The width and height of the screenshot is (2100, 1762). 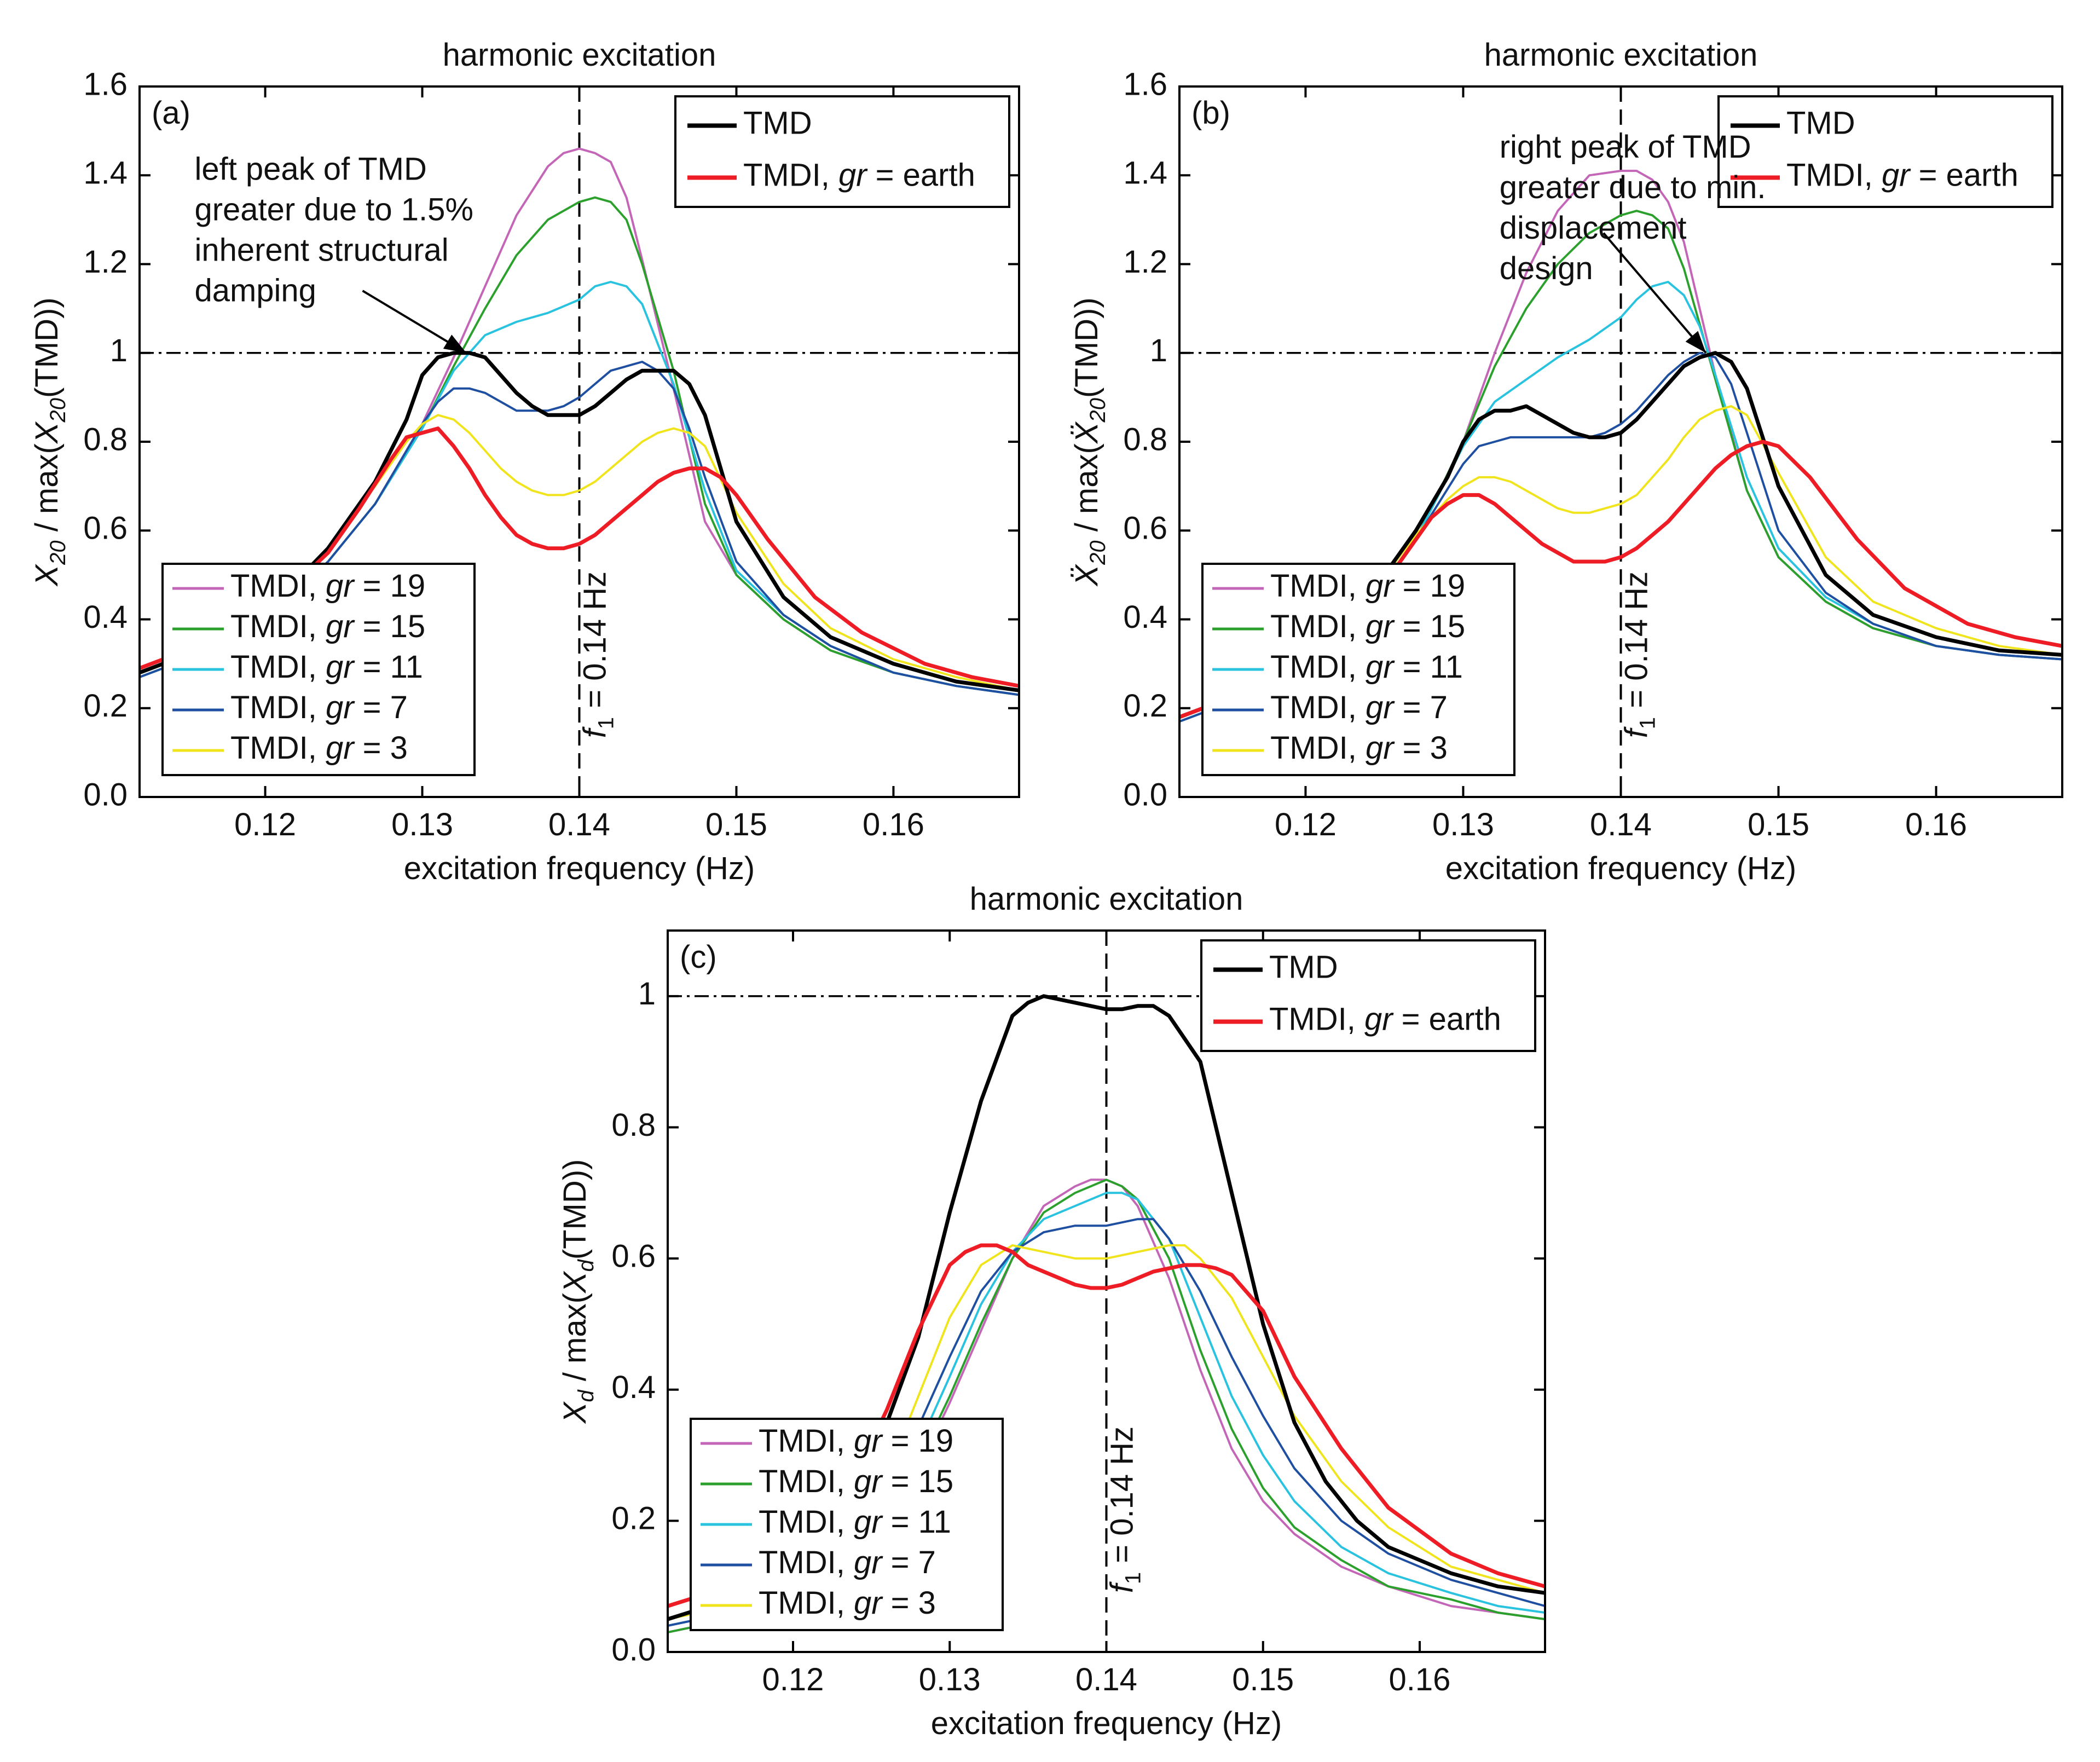 What do you see at coordinates (1086, 432) in the screenshot?
I see `panel-b-ylabel-sym2: Ẍ` at bounding box center [1086, 432].